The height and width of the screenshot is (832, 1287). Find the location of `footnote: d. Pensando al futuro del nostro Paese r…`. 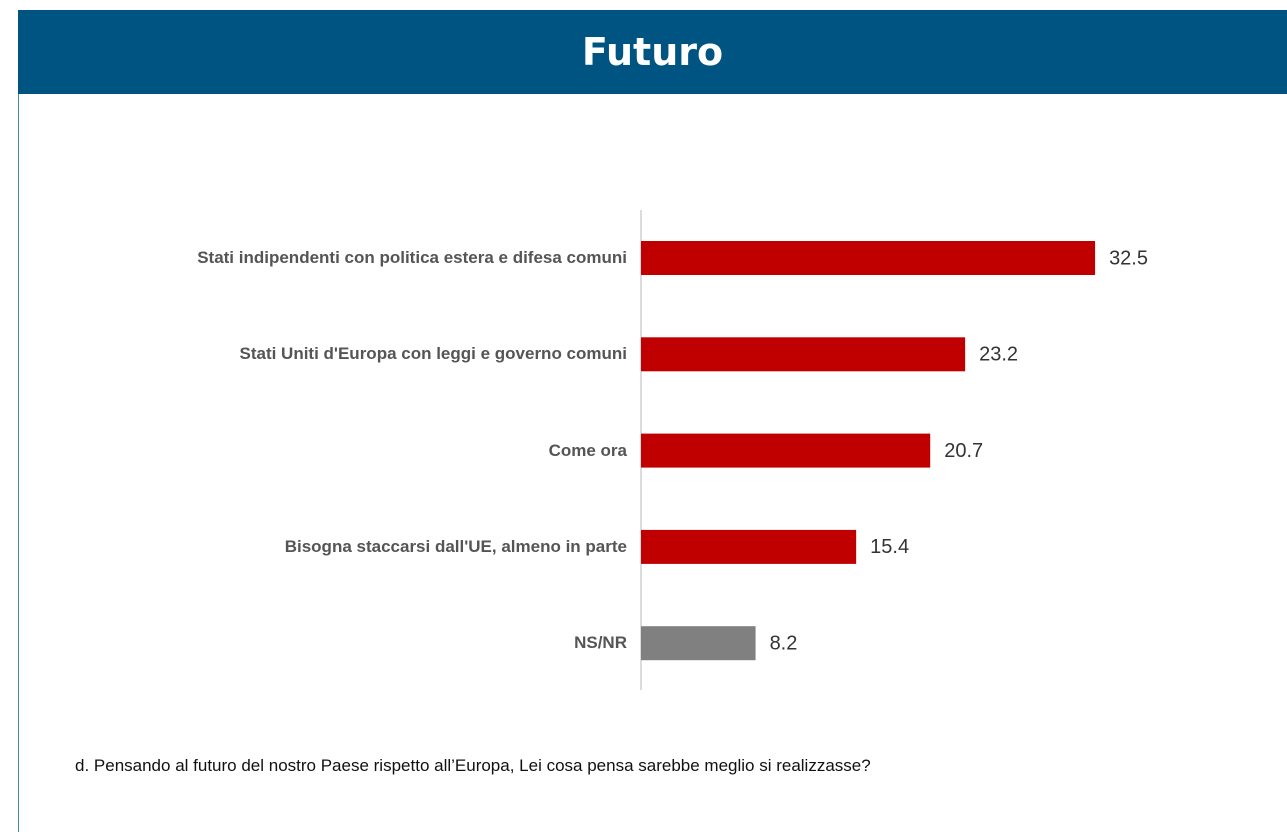

footnote: d. Pensando al futuro del nostro Paese r… is located at coordinates (473, 765).